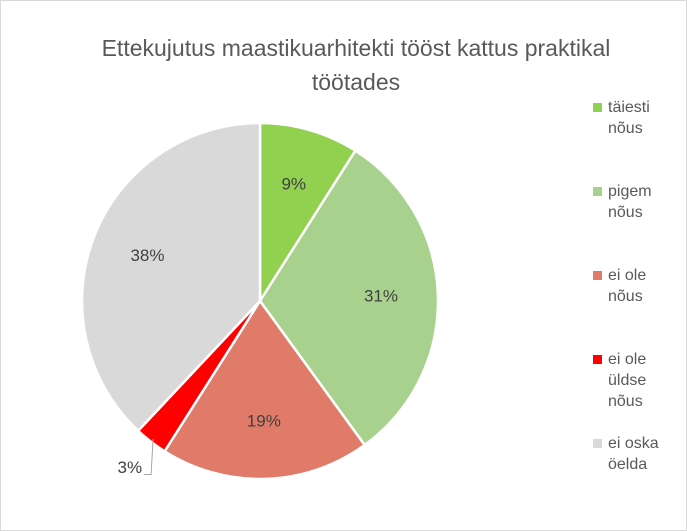  Describe the element at coordinates (638, 475) in the screenshot. I see `legend-entry: ei oska öelda` at that location.